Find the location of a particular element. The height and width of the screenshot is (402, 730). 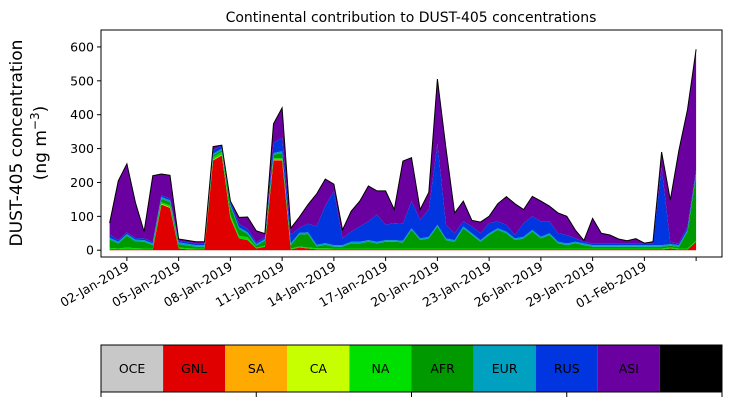

continent-colorbar: OCE GNL SA CA NA AFR EUR RUS ASI AUS is located at coordinates (411, 370).